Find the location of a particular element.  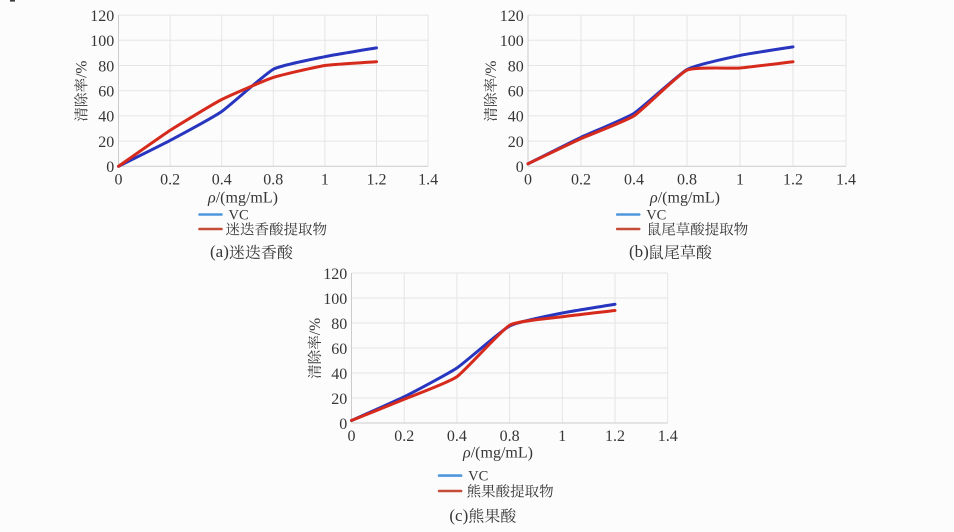

svg-text: (b) is located at coordinates (639, 251).